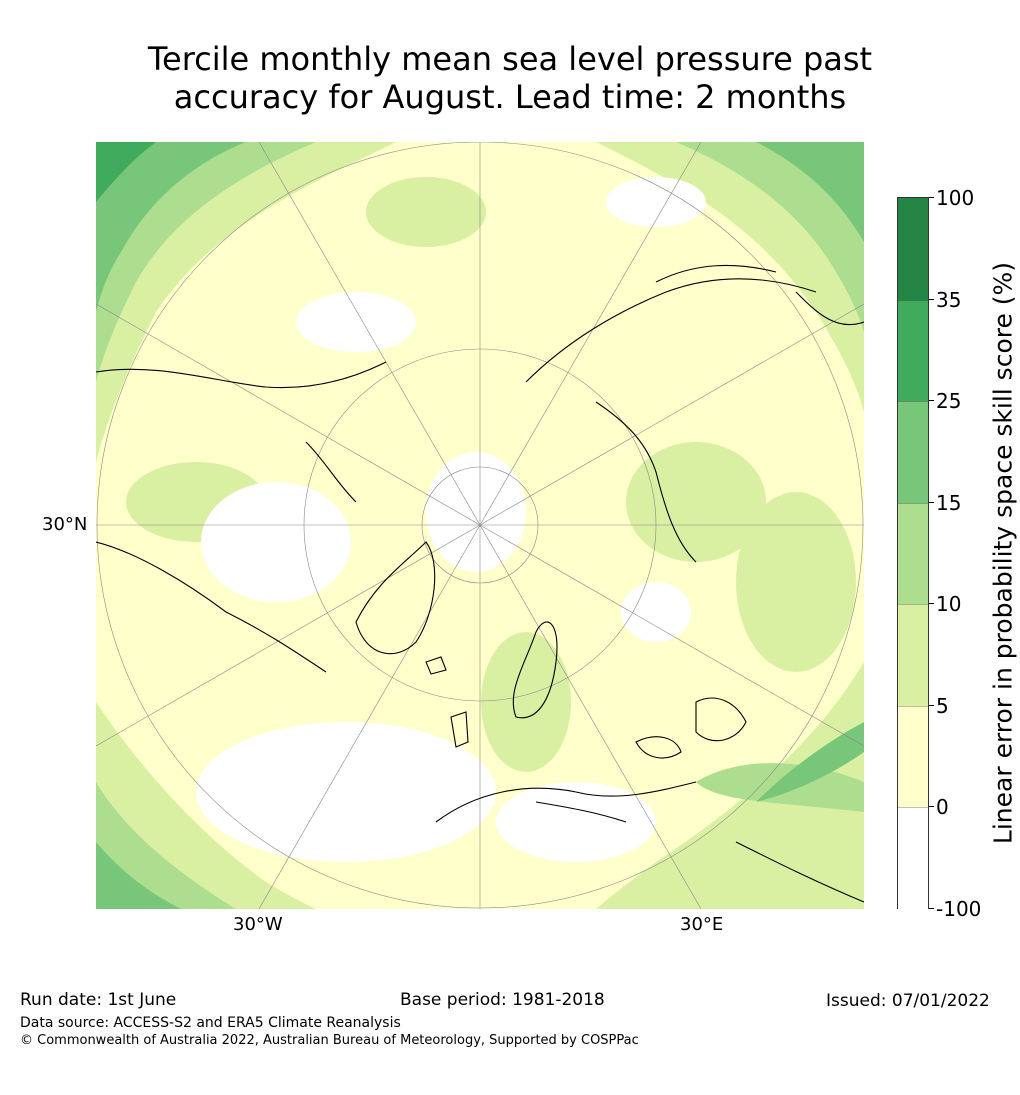  What do you see at coordinates (959, 909) in the screenshot?
I see `colorbar-tick-neg100: -100` at bounding box center [959, 909].